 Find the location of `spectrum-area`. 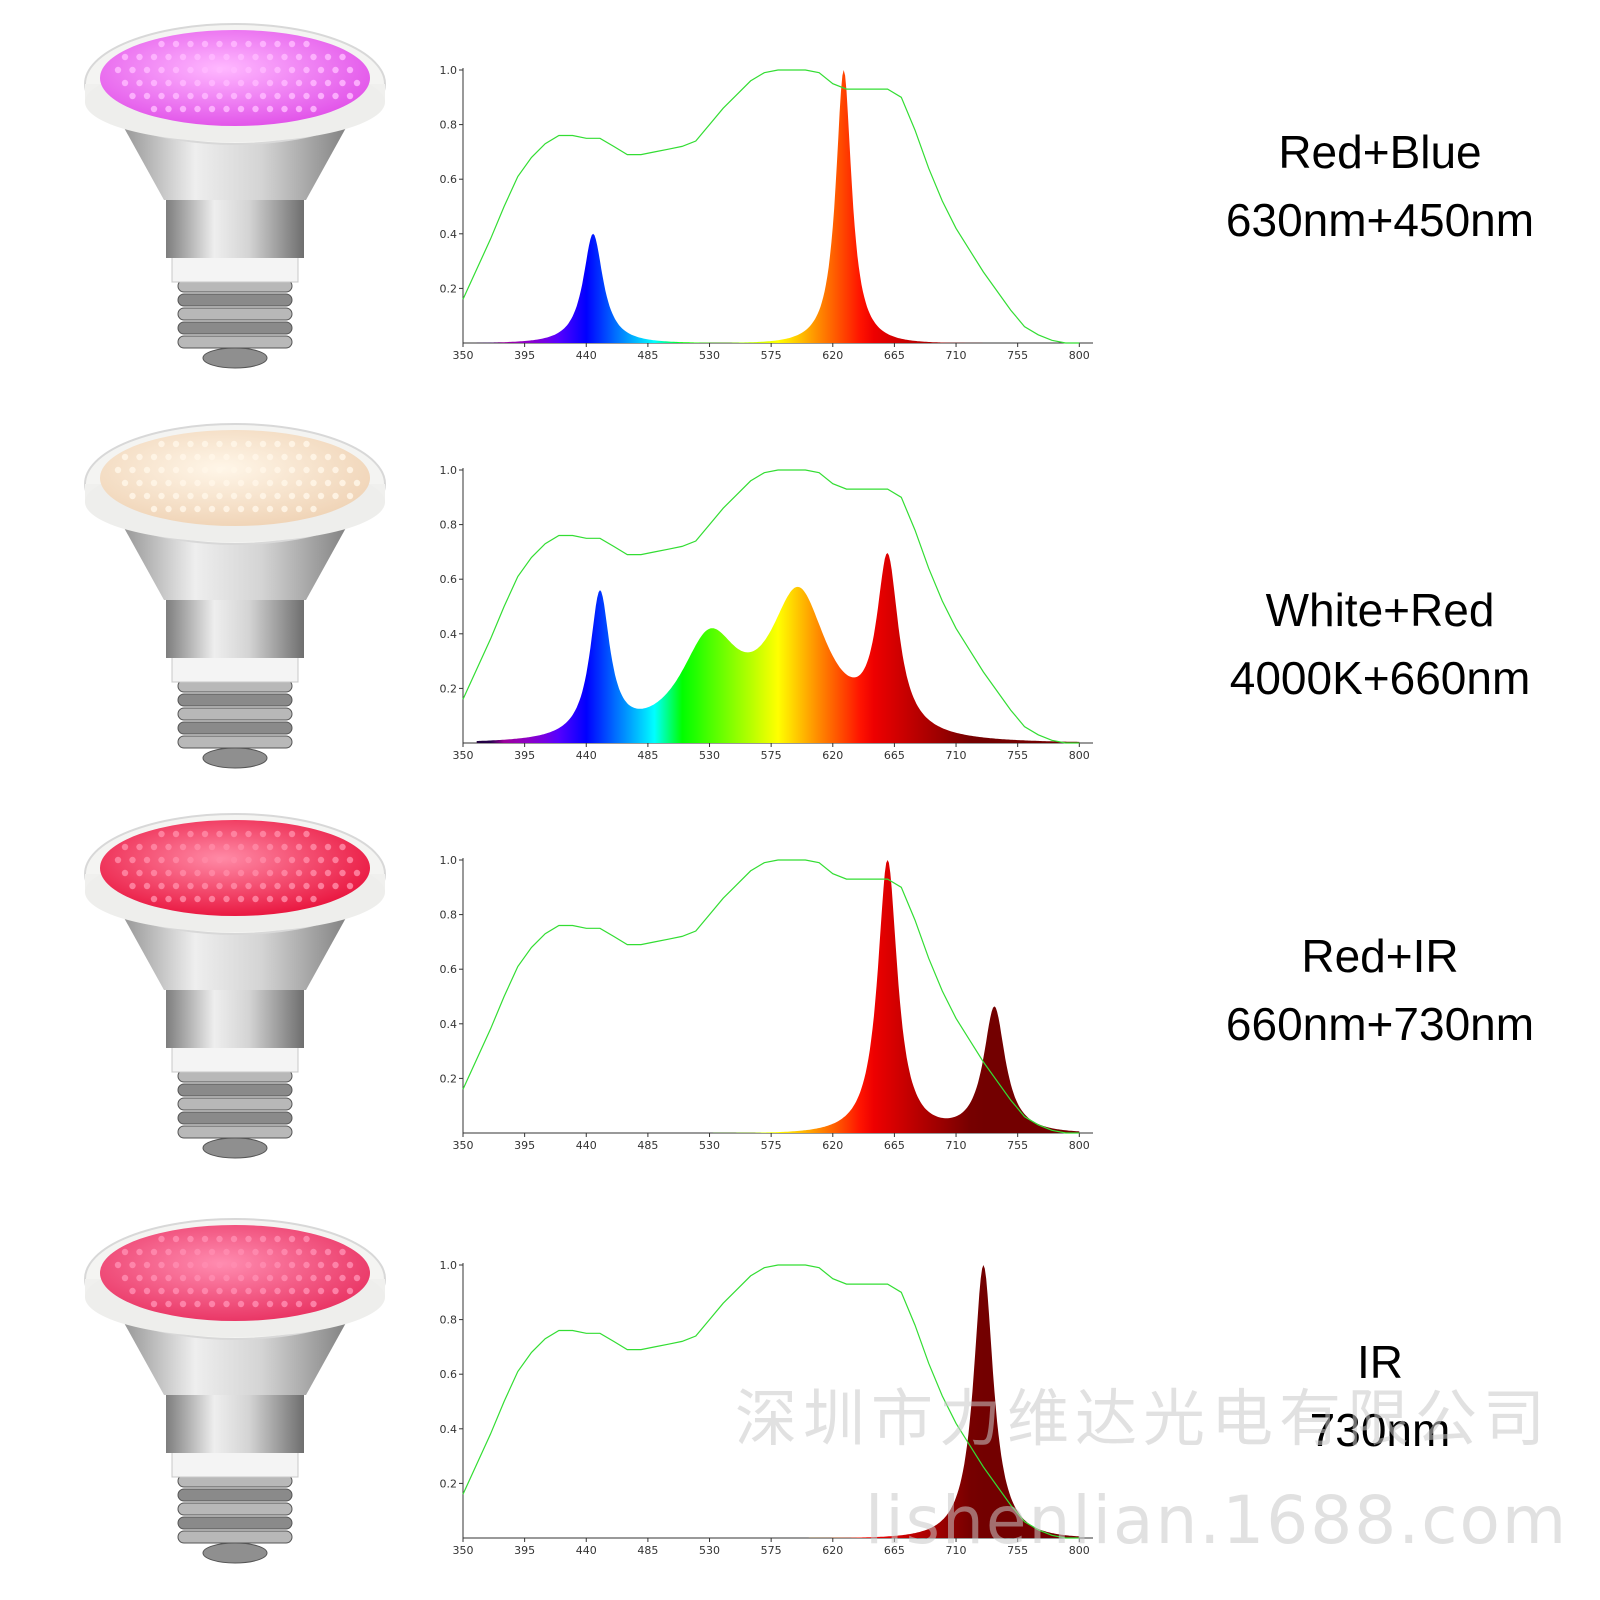

spectrum-area is located at coordinates (778, 648).